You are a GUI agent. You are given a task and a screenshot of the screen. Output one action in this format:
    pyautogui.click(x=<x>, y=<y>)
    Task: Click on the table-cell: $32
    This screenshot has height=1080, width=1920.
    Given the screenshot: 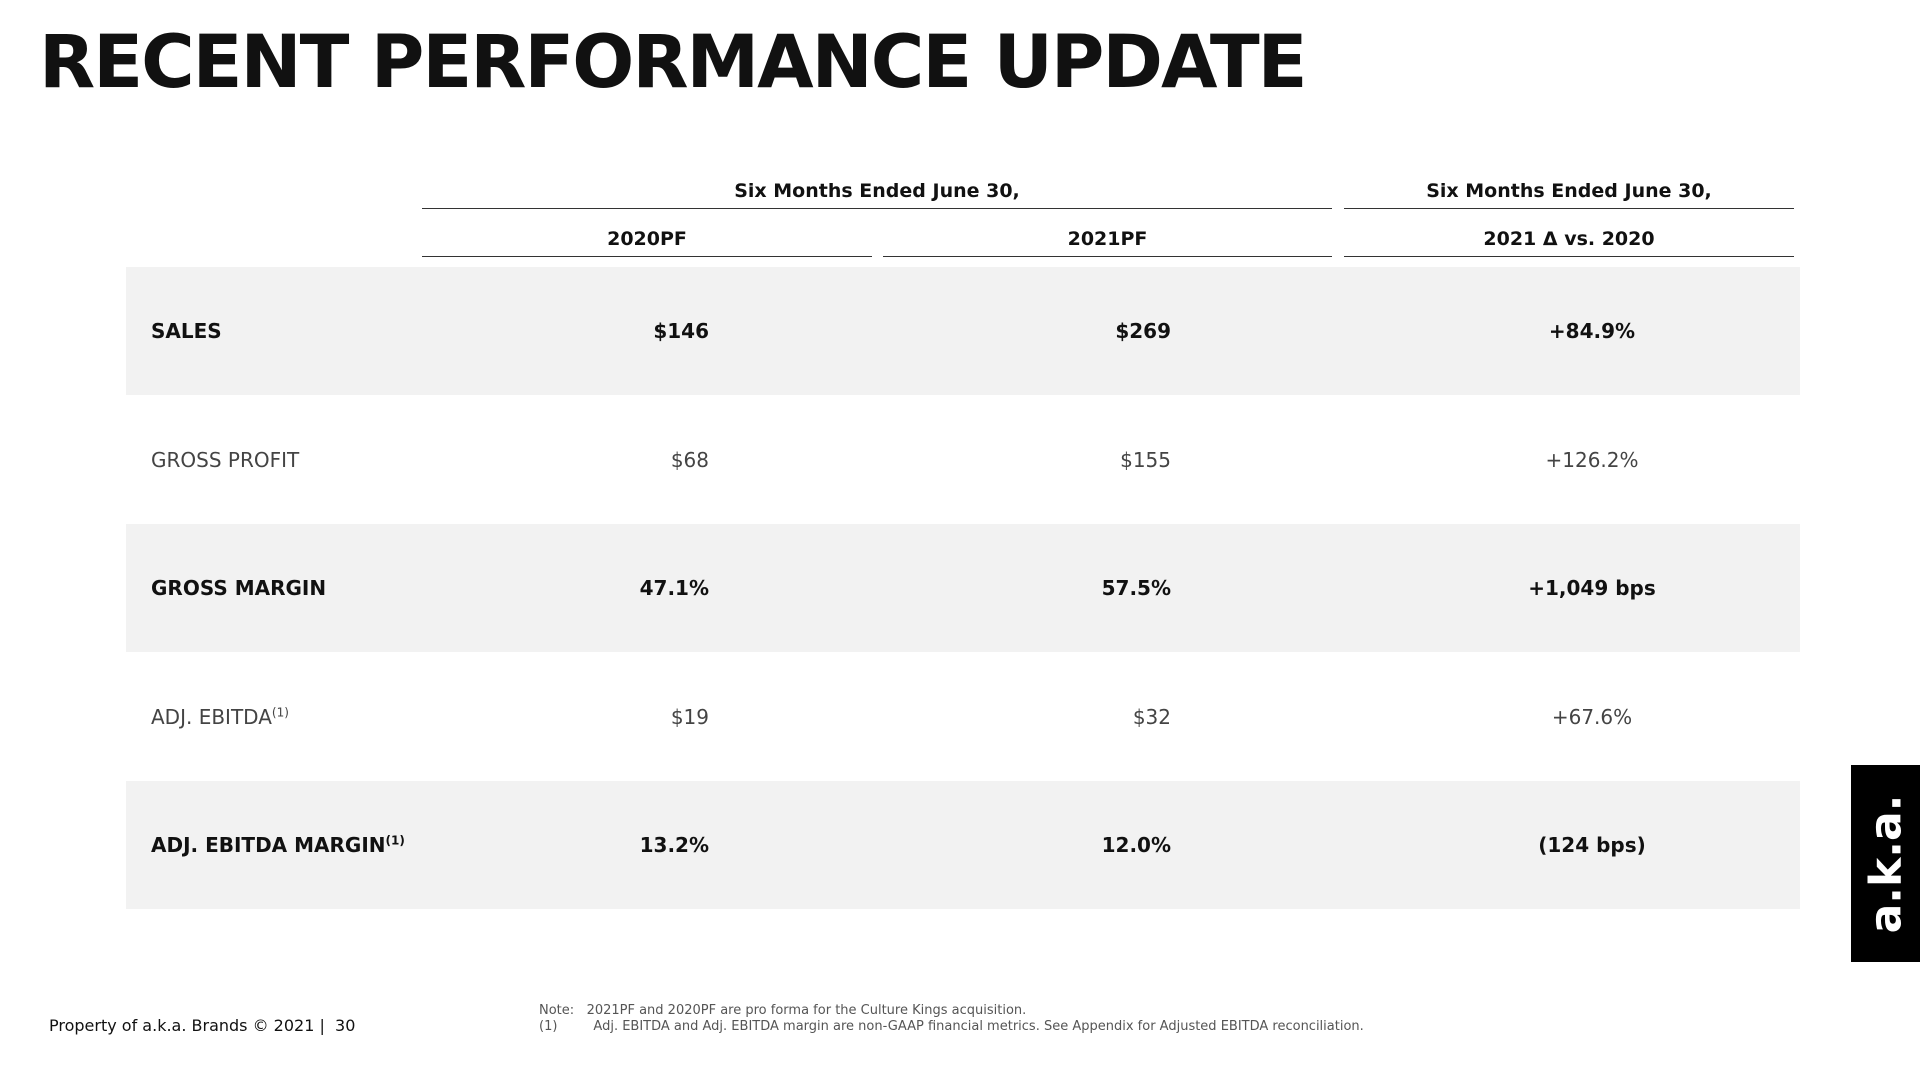 What is the action you would take?
    pyautogui.click(x=1151, y=716)
    